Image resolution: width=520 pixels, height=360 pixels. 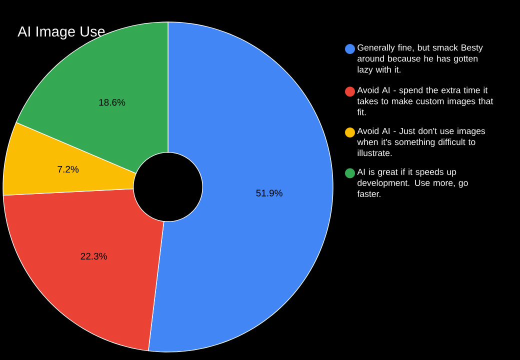 What do you see at coordinates (269, 193) in the screenshot?
I see `data-label: 51.9%` at bounding box center [269, 193].